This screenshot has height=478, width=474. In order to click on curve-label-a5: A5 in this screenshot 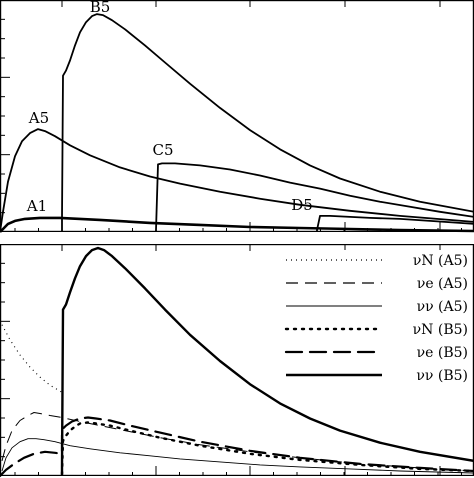, I will do `click(38, 118)`.